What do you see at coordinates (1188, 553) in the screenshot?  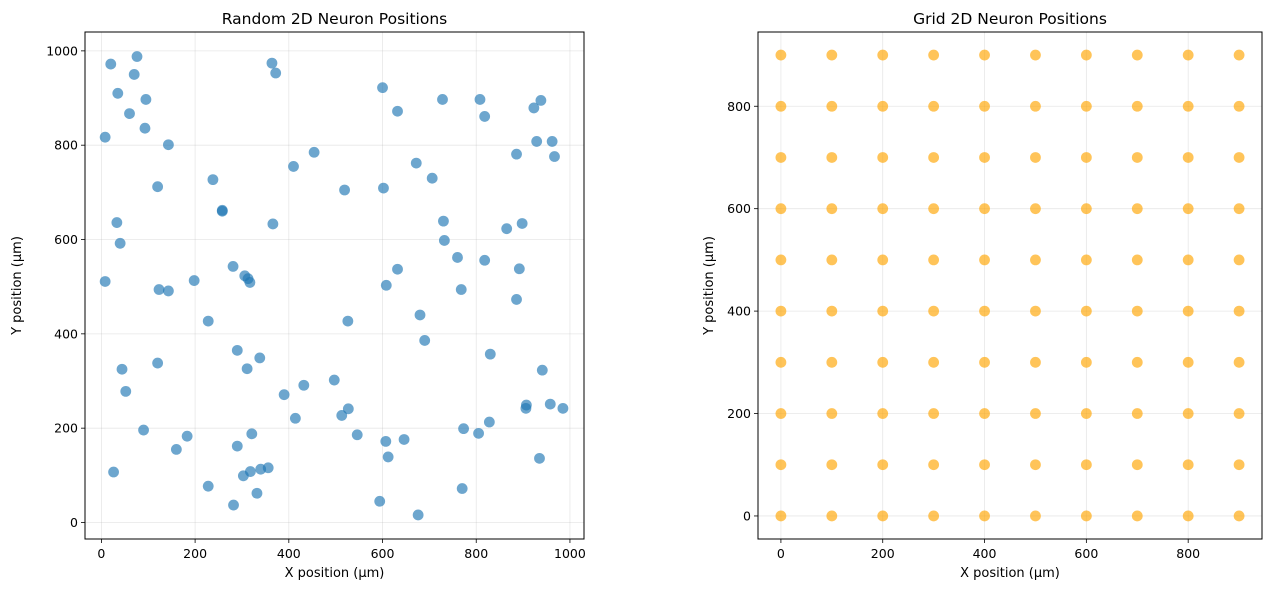 I see `x-tick-label: 800` at bounding box center [1188, 553].